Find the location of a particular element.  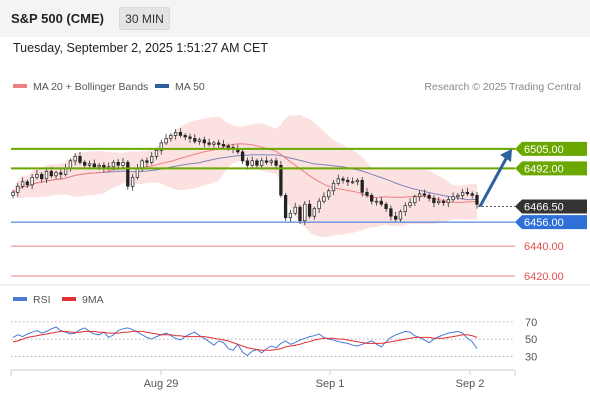

support-label: 6440.00 is located at coordinates (544, 247).